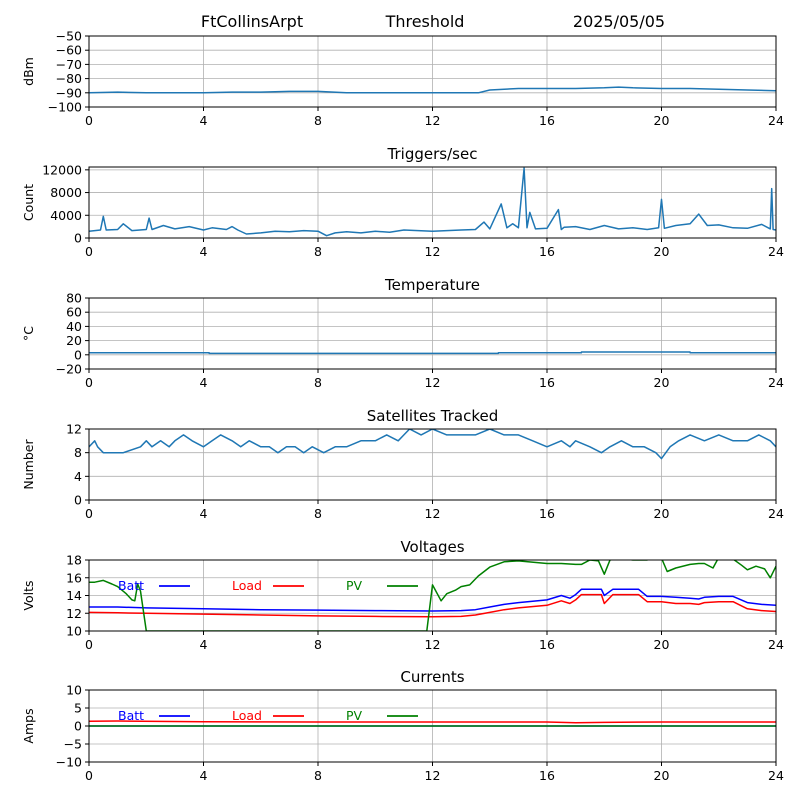 The image size is (800, 800). What do you see at coordinates (62, 169) in the screenshot?
I see `triggers-ytick-label: 12000` at bounding box center [62, 169].